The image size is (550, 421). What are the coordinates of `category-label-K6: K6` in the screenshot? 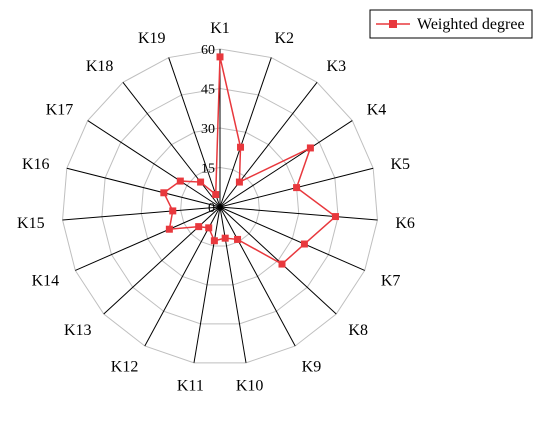 It's located at (405, 223).